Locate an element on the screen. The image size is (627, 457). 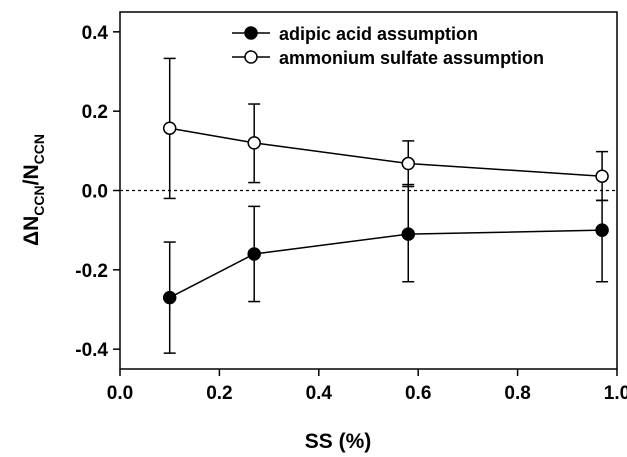
y-tick-label: 0.2 is located at coordinates (95, 112).